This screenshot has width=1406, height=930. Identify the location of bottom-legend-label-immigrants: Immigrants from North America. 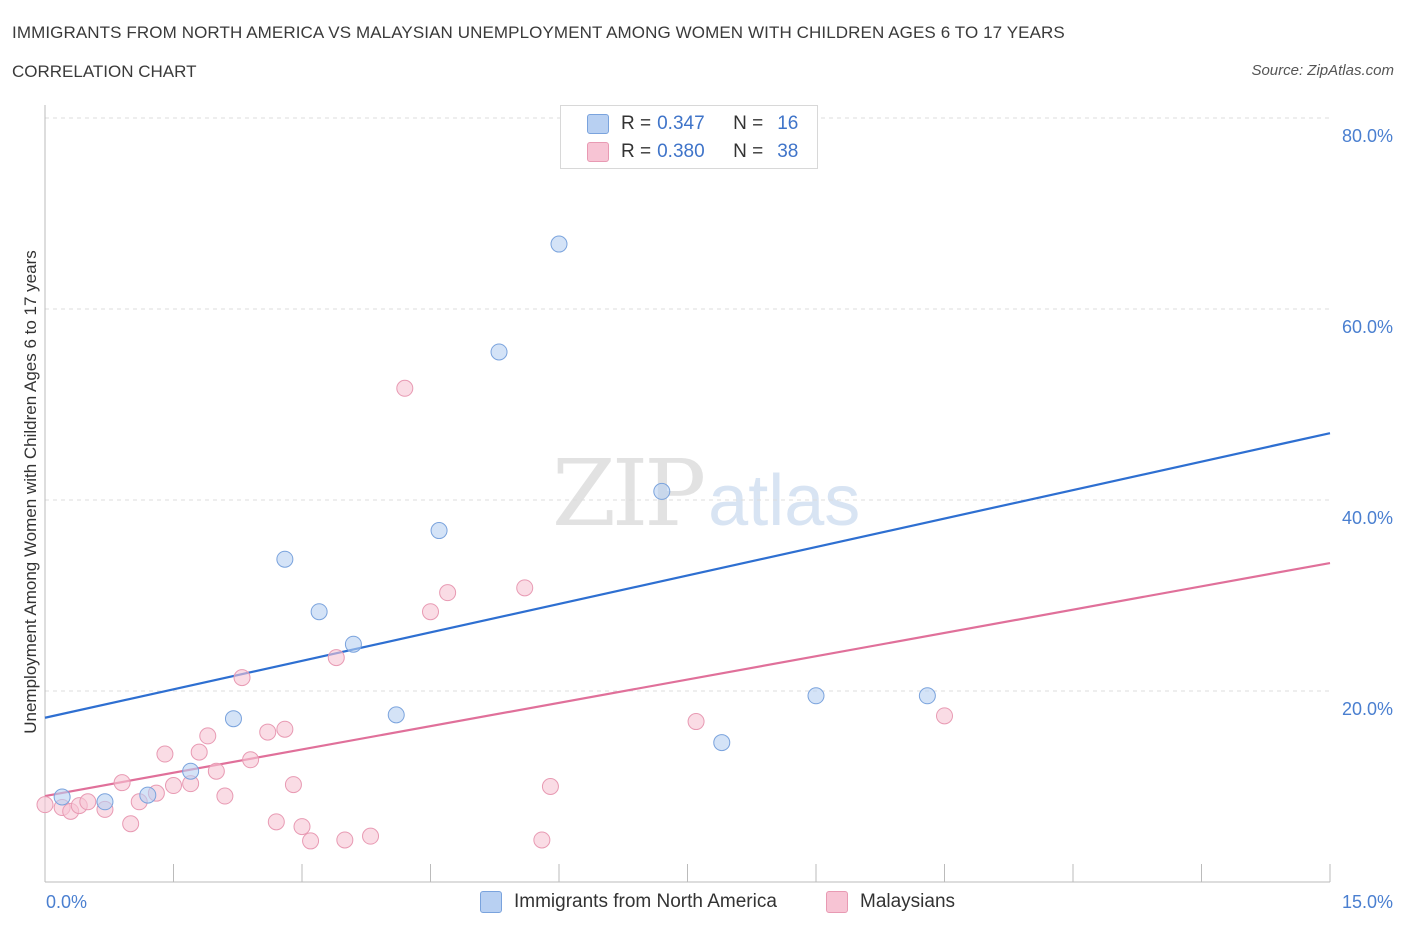
(645, 901).